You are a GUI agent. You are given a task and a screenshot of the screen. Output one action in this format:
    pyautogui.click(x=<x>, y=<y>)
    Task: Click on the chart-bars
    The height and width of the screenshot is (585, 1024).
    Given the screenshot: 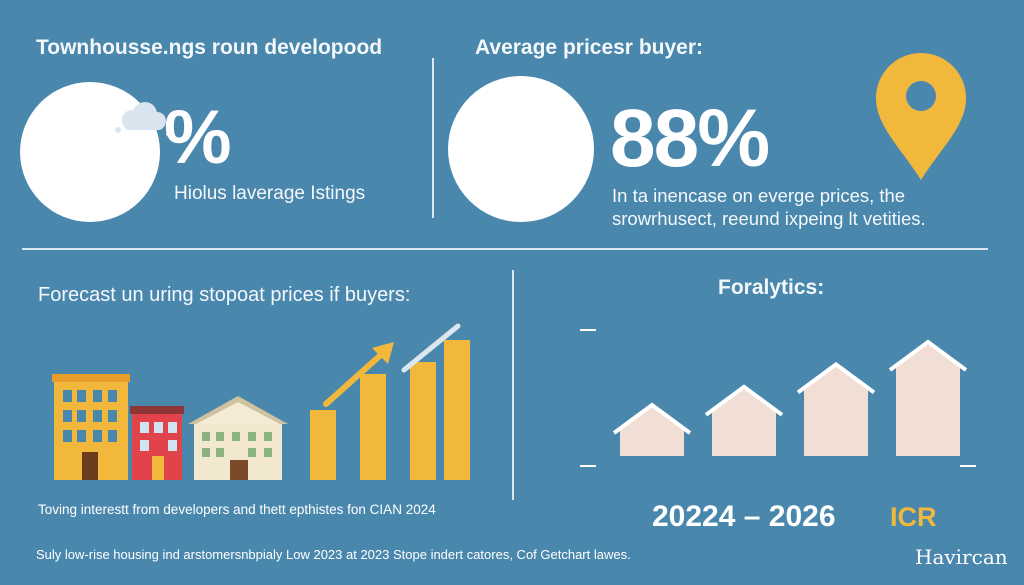 What is the action you would take?
    pyautogui.click(x=790, y=397)
    